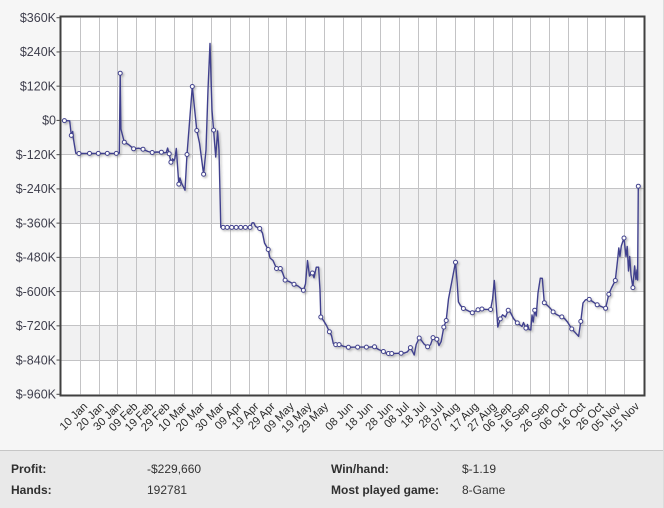  I want to click on svg-text: $120K, so click(38, 86).